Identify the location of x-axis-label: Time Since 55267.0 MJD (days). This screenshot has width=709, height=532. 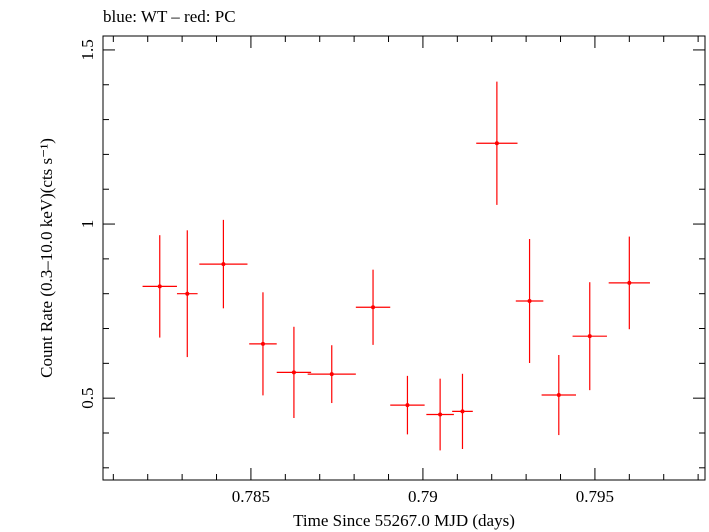
(404, 520).